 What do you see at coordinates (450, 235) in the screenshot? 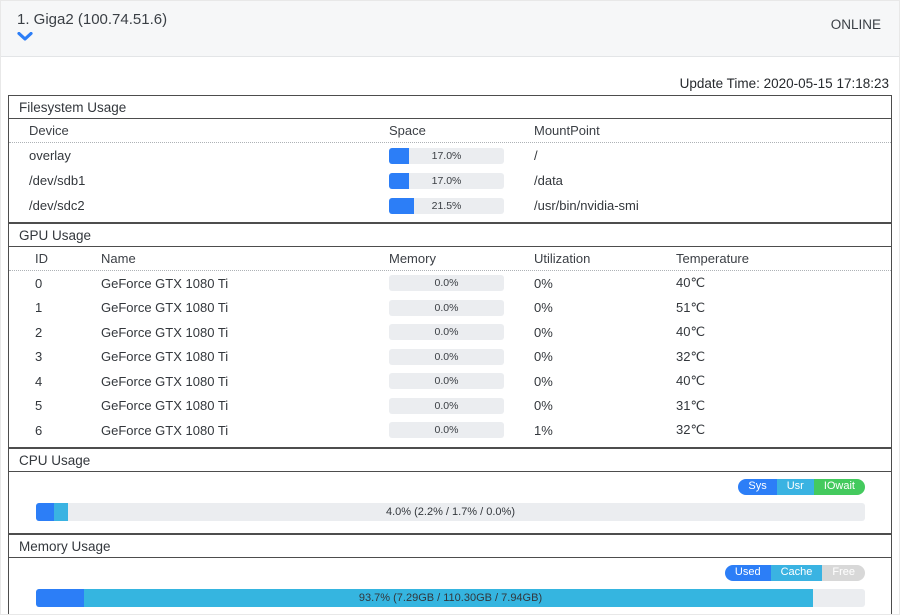
I see `gpu-section-title: GPU Usage` at bounding box center [450, 235].